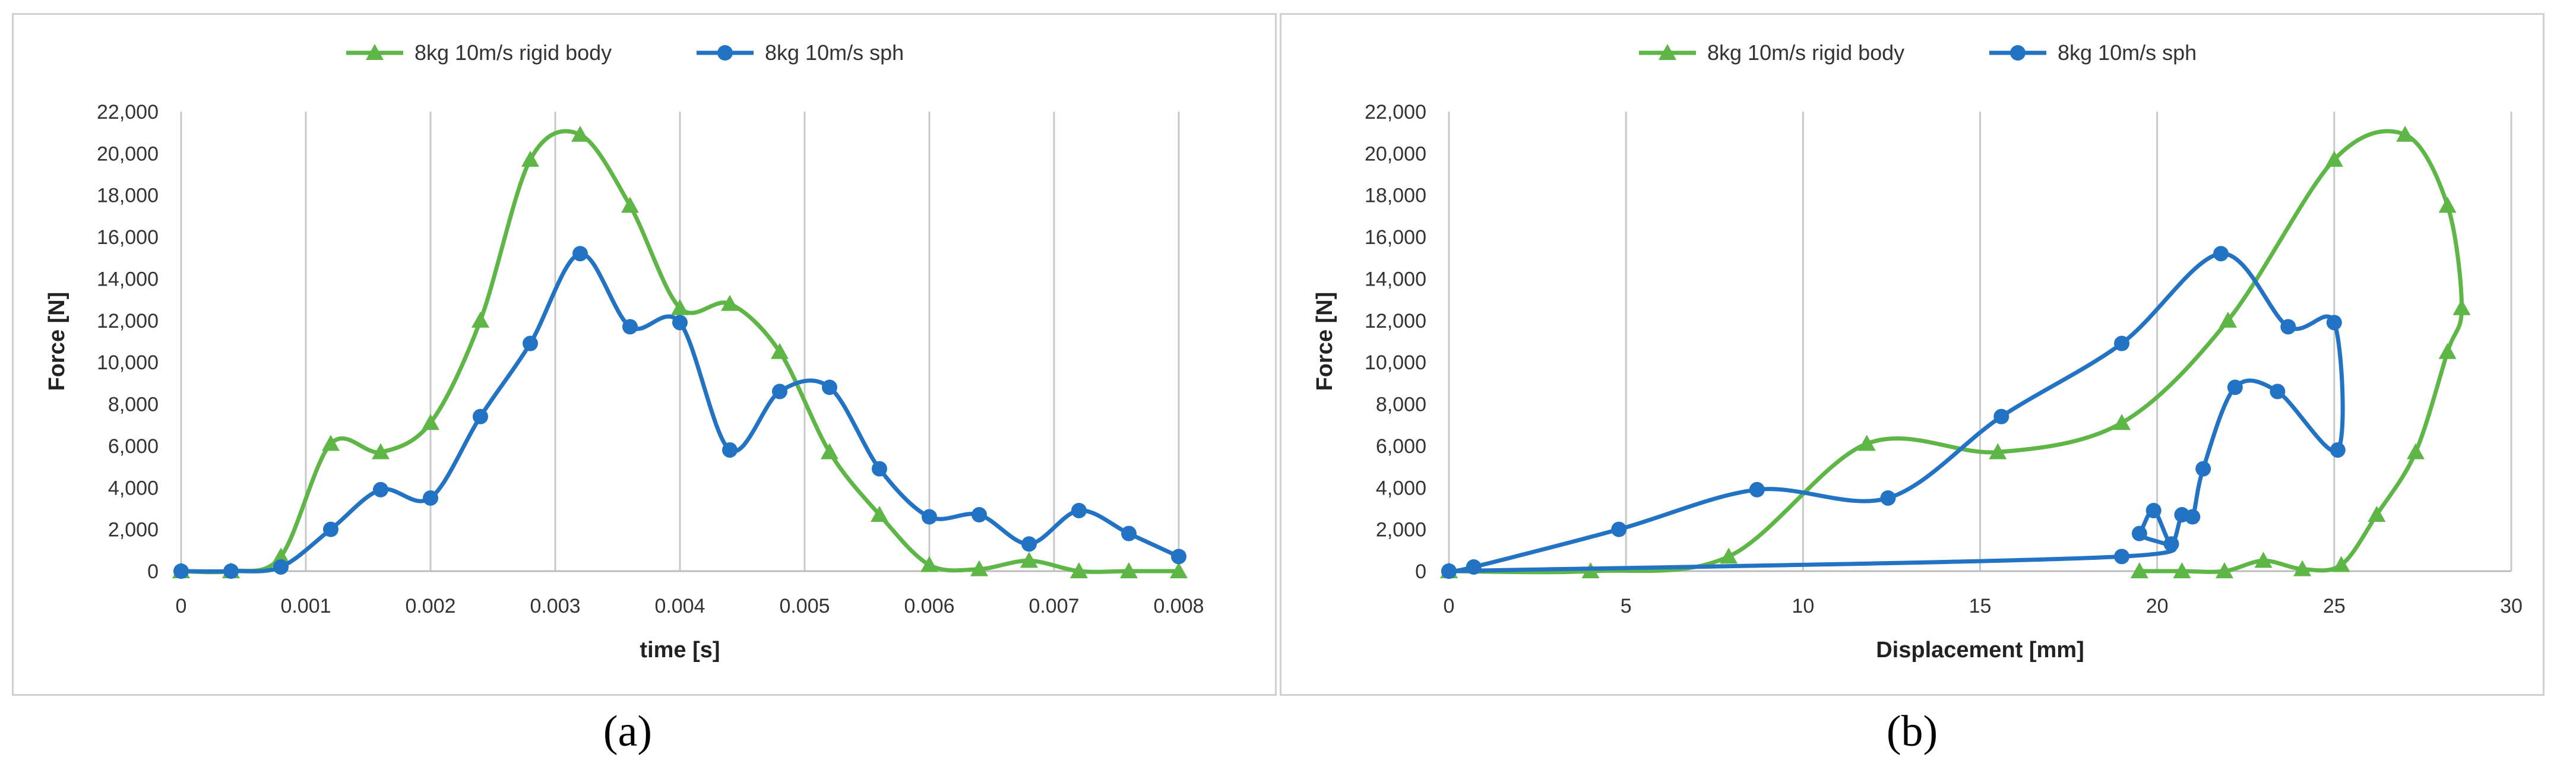 The width and height of the screenshot is (2576, 773). What do you see at coordinates (1803, 606) in the screenshot?
I see `x-tick-label: 10` at bounding box center [1803, 606].